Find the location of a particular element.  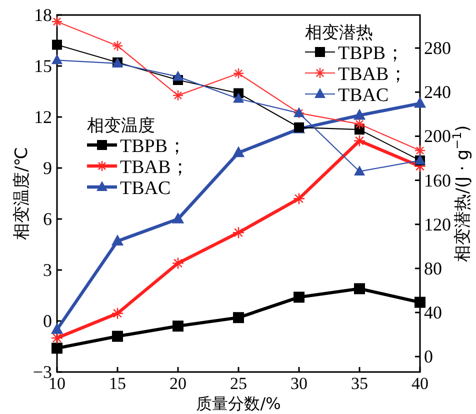

x-tick-label: 40 is located at coordinates (420, 383).